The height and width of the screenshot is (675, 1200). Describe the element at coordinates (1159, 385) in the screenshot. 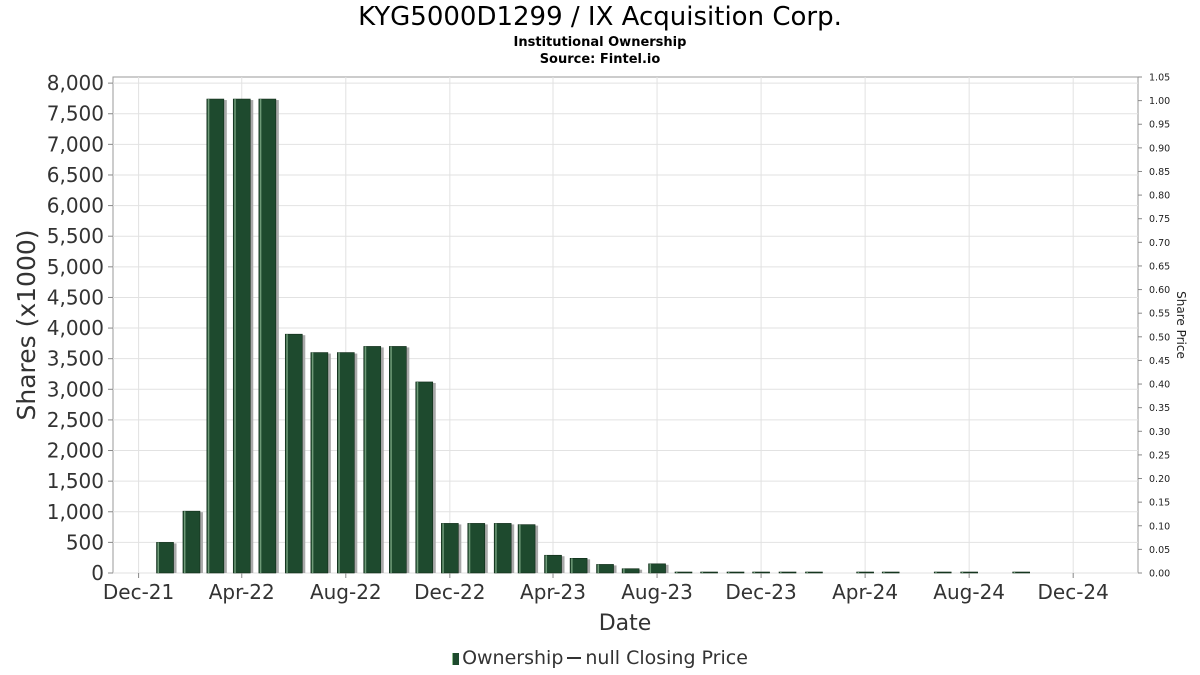

I see `y2-tick-label: 0.40` at that location.